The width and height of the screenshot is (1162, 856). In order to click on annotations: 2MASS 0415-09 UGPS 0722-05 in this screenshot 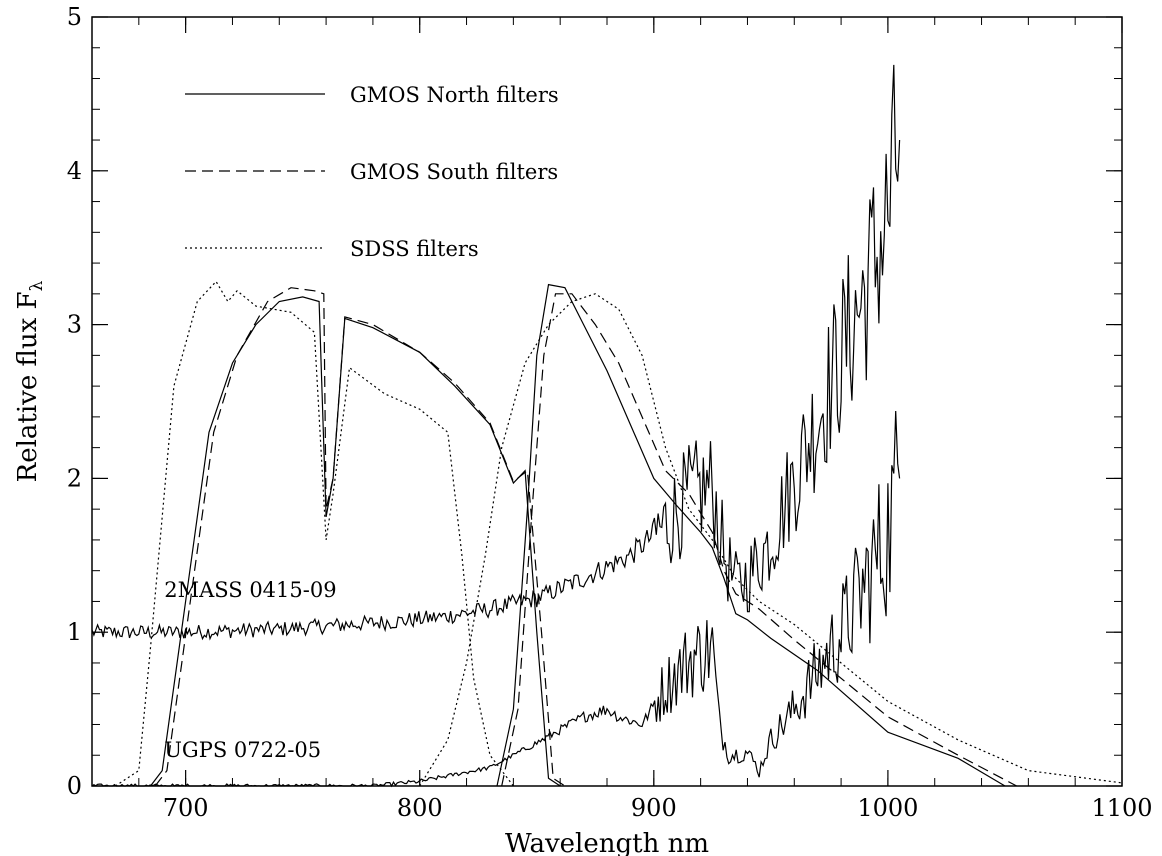, I will do `click(250, 670)`.